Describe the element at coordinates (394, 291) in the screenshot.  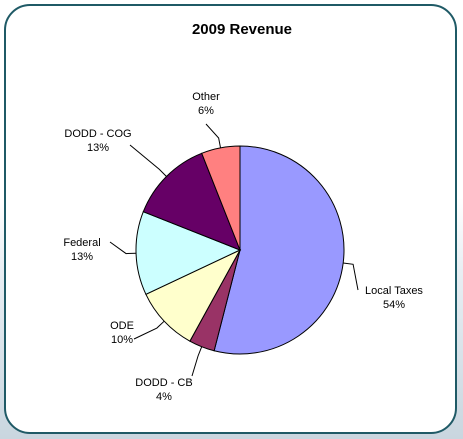
I see `slice-label-local-taxes: Local Taxes` at that location.